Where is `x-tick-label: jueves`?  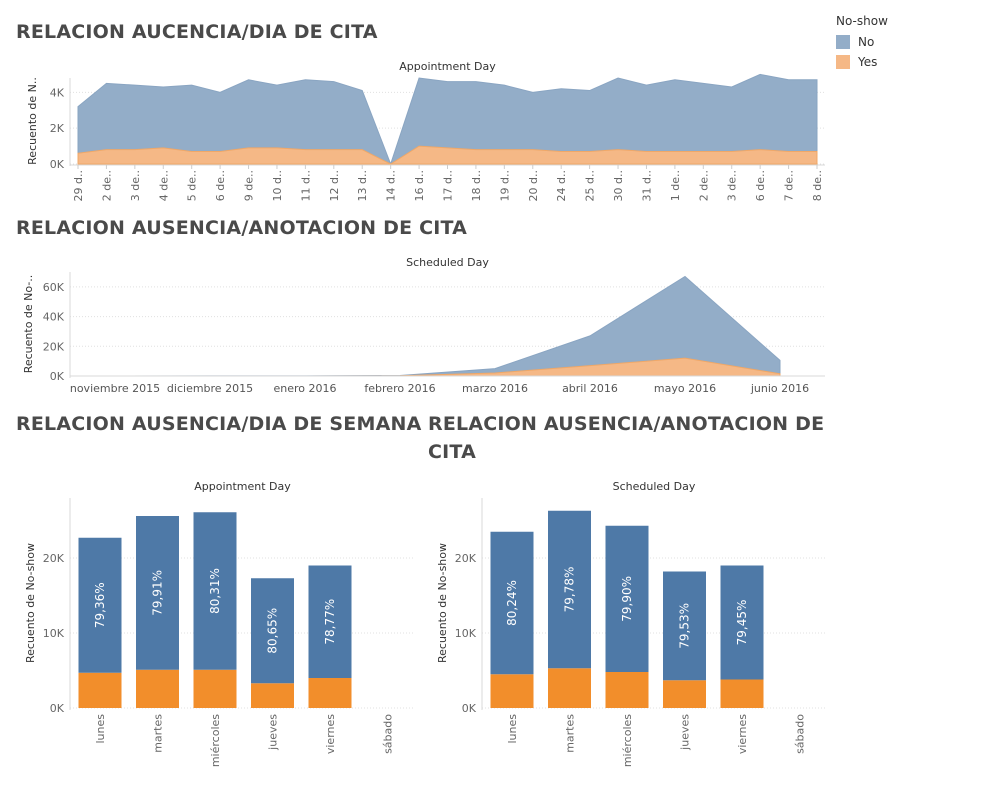 x-tick-label: jueves is located at coordinates (273, 732).